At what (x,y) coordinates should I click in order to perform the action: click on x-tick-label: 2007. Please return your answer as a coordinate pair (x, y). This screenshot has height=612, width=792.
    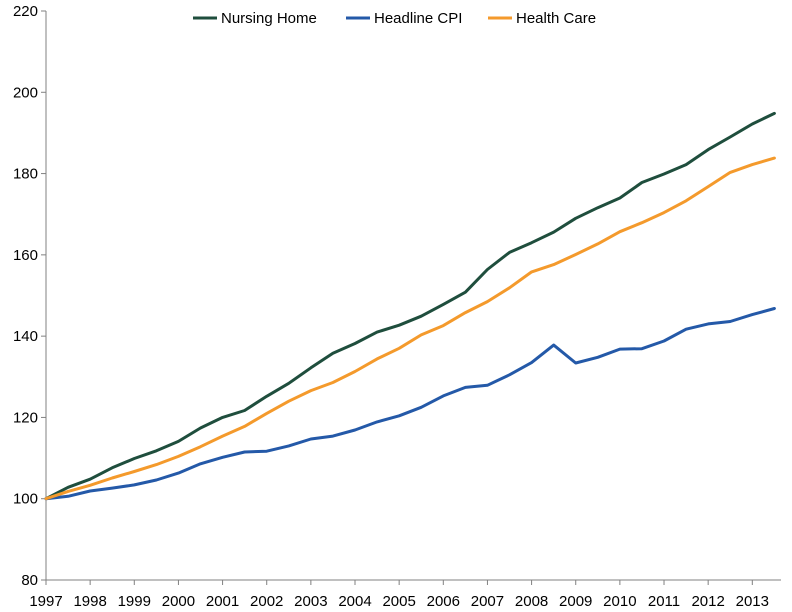
    Looking at the image, I should click on (487, 601).